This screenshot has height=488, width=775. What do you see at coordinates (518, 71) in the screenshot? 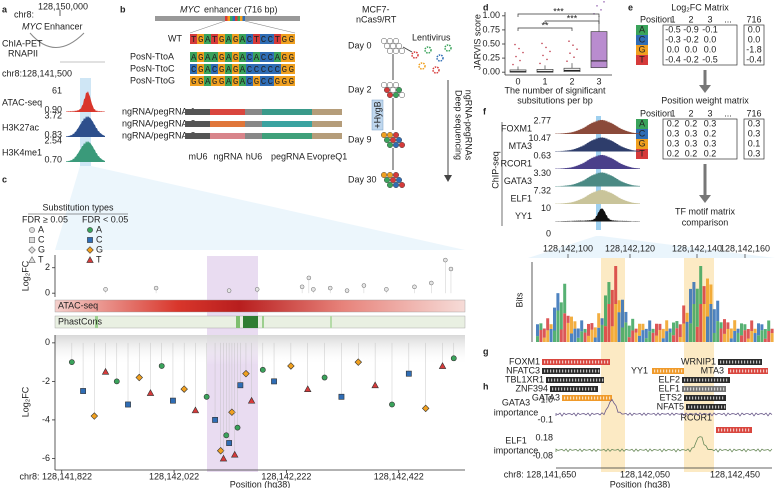
I see `box` at bounding box center [518, 71].